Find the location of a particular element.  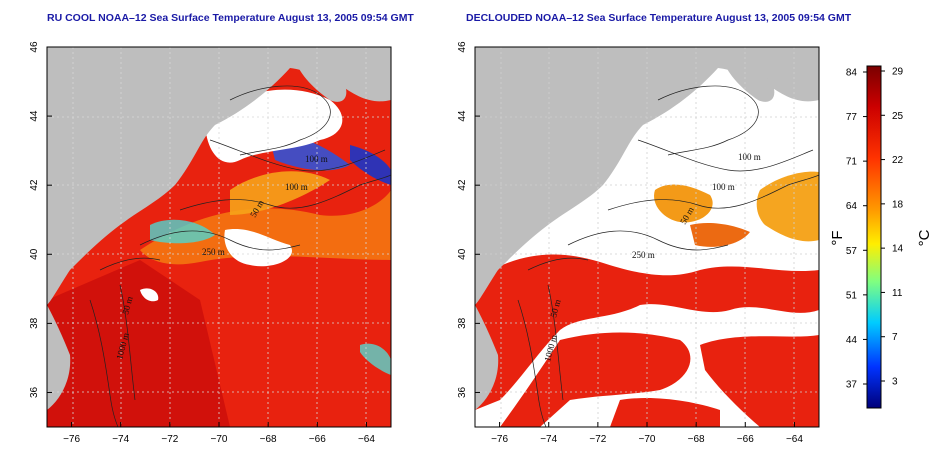

fahrenheit-tick-label: 71 is located at coordinates (852, 162).